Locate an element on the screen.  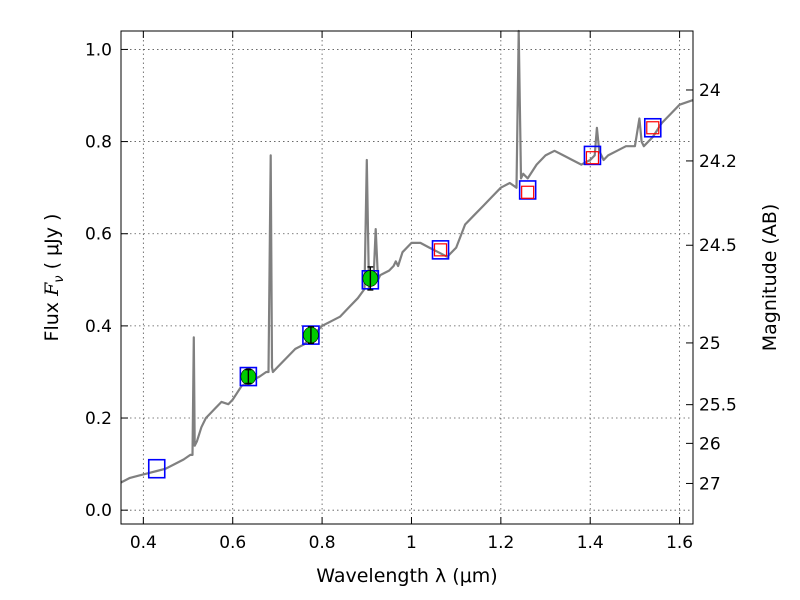
y-axis-label-symbol: F is located at coordinates (52, 289).